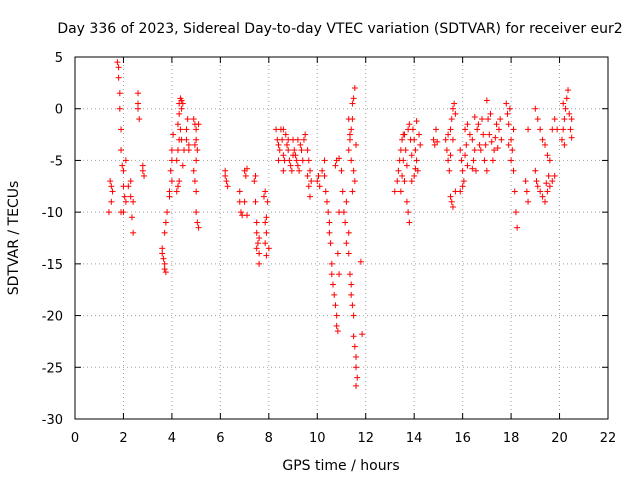  Describe the element at coordinates (123, 438) in the screenshot. I see `x-tick-label: 2` at that location.